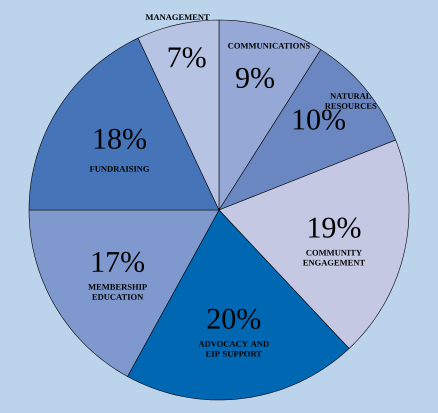 This screenshot has width=438, height=413. I want to click on data-label: 10%, so click(320, 119).